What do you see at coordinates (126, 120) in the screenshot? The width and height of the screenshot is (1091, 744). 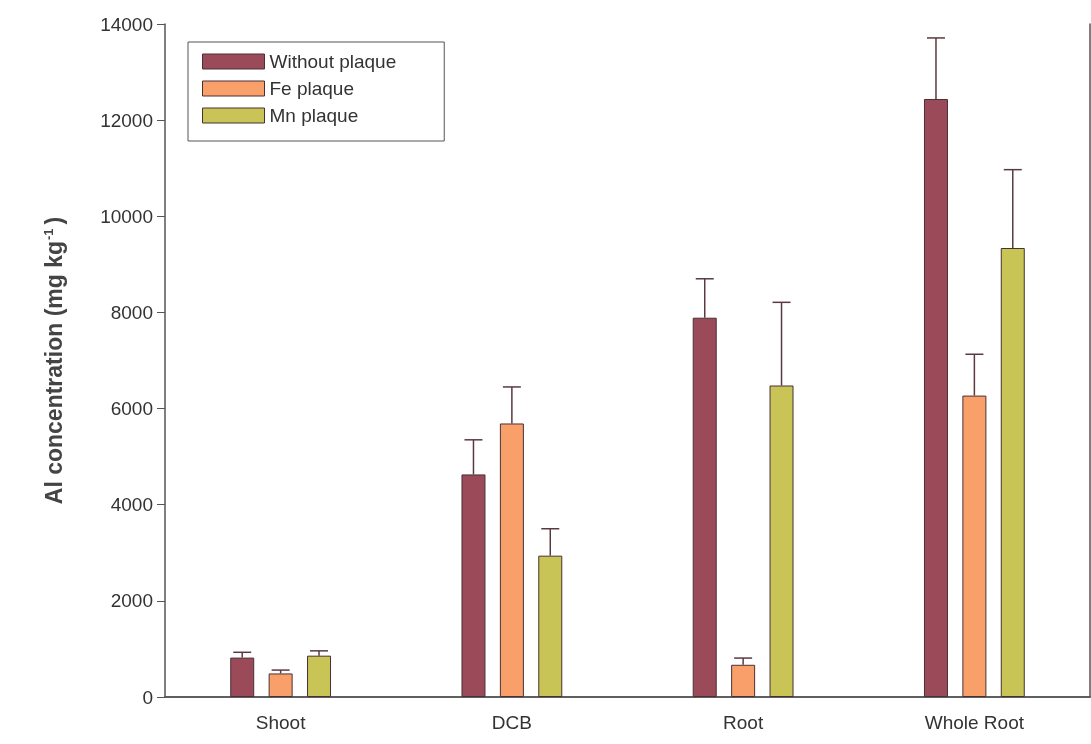 I see `y-tick-label: 12000` at bounding box center [126, 120].